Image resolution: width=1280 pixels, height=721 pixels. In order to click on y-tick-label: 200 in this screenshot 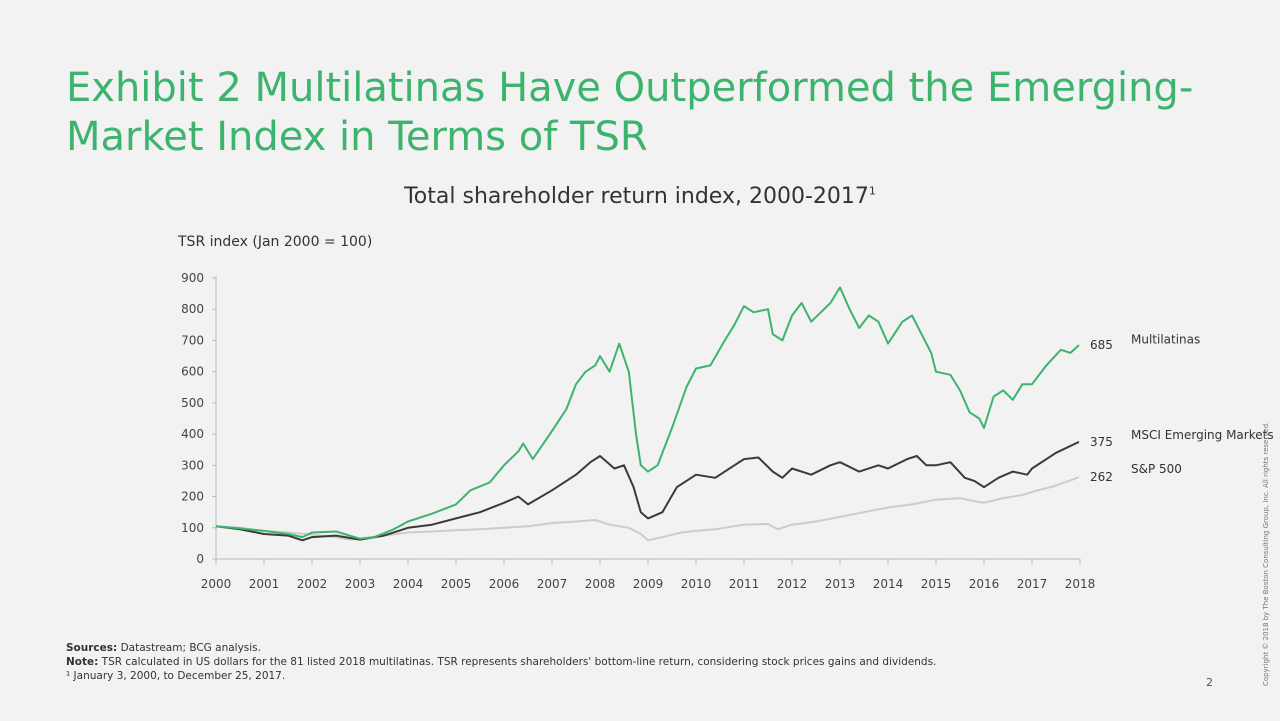, I will do `click(192, 497)`.